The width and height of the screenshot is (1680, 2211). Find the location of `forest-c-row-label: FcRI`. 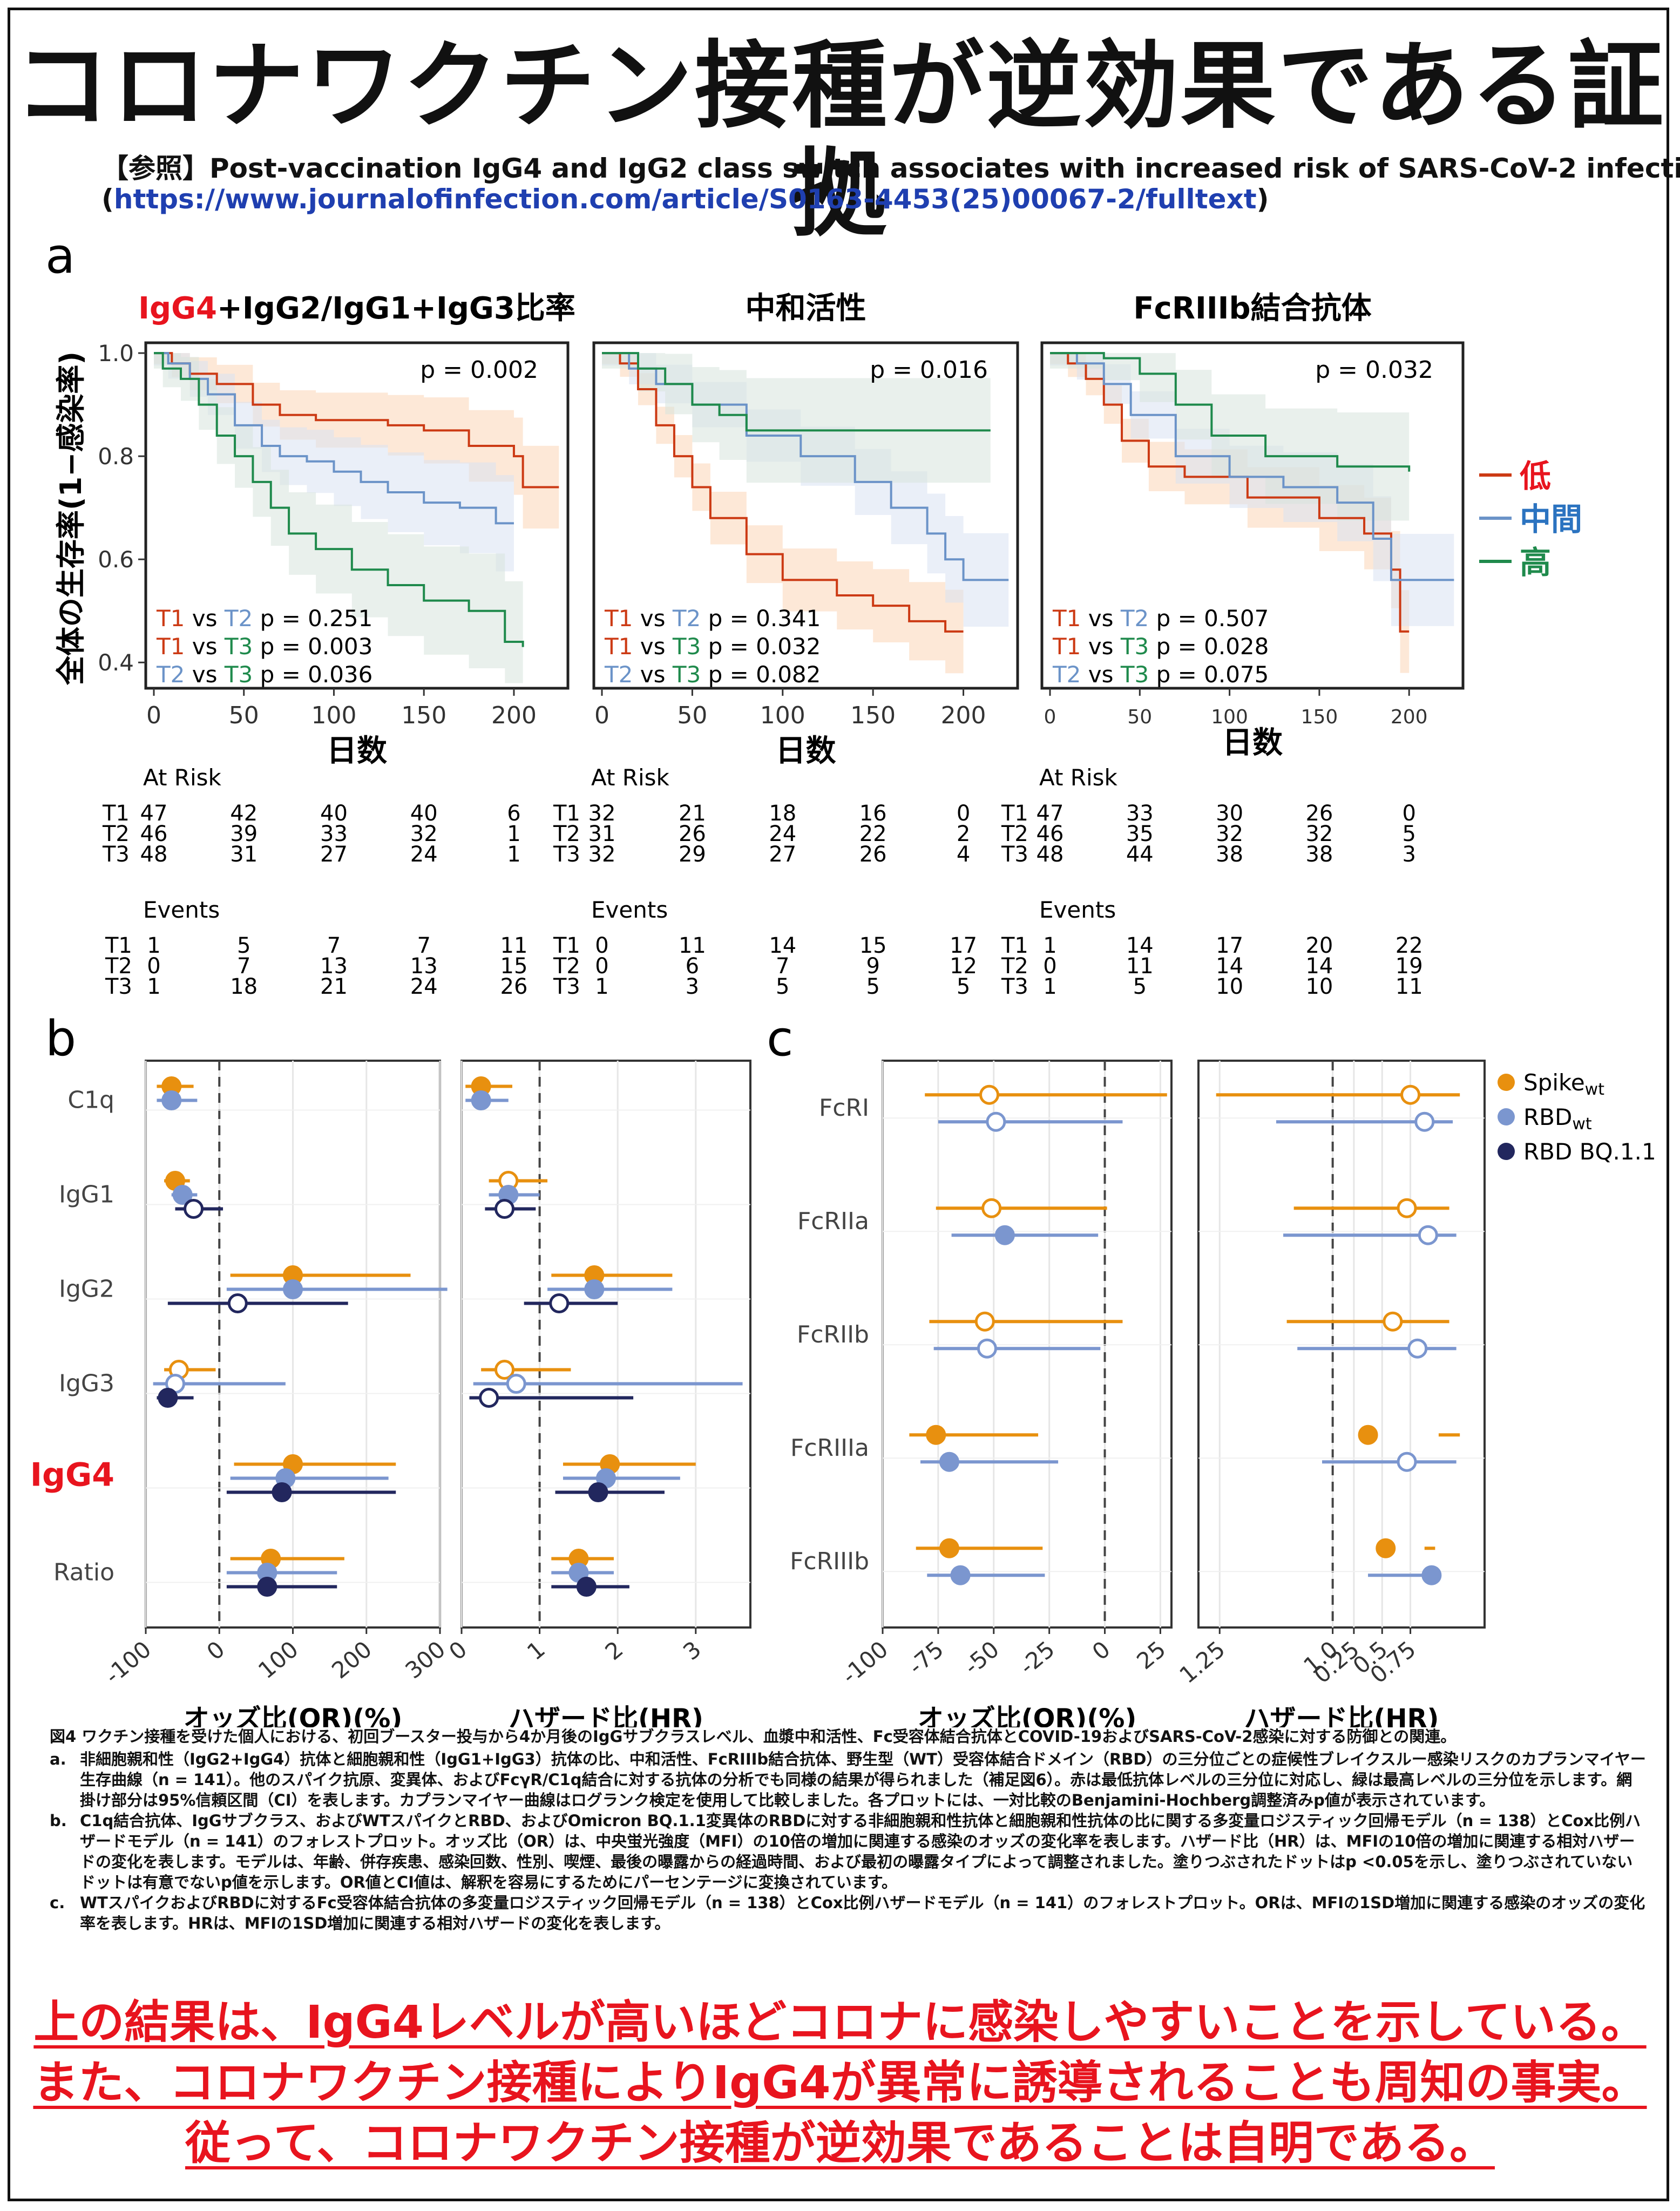

forest-c-row-label: FcRI is located at coordinates (844, 1108).